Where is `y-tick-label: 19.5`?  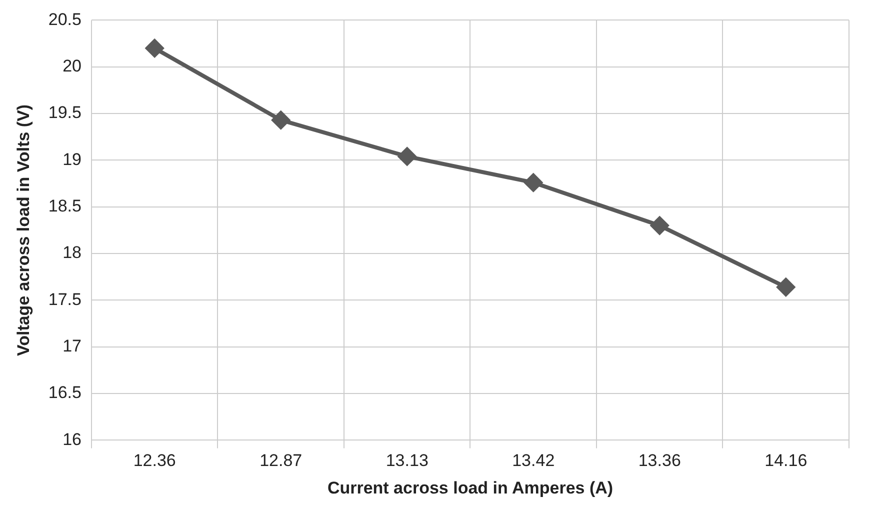
y-tick-label: 19.5 is located at coordinates (65, 112).